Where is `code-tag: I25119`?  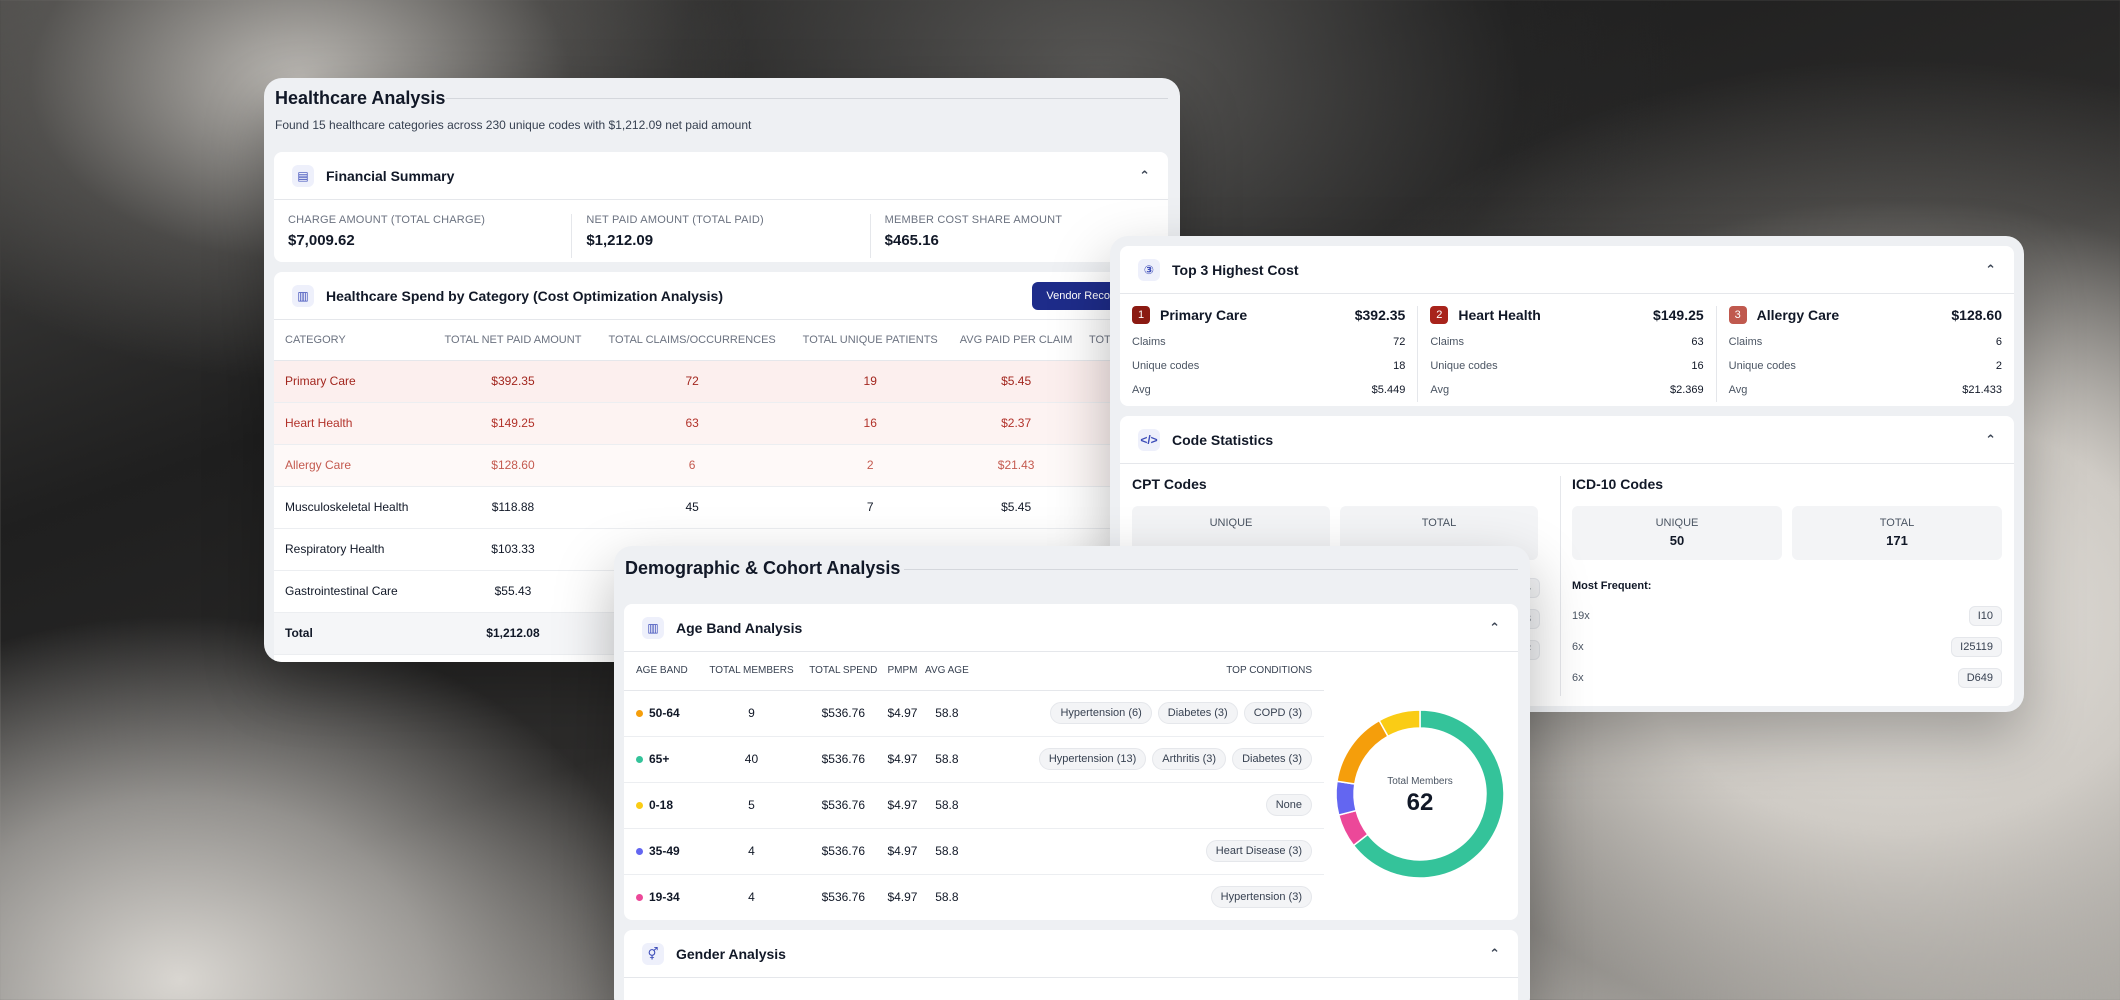
code-tag: I25119 is located at coordinates (1976, 646).